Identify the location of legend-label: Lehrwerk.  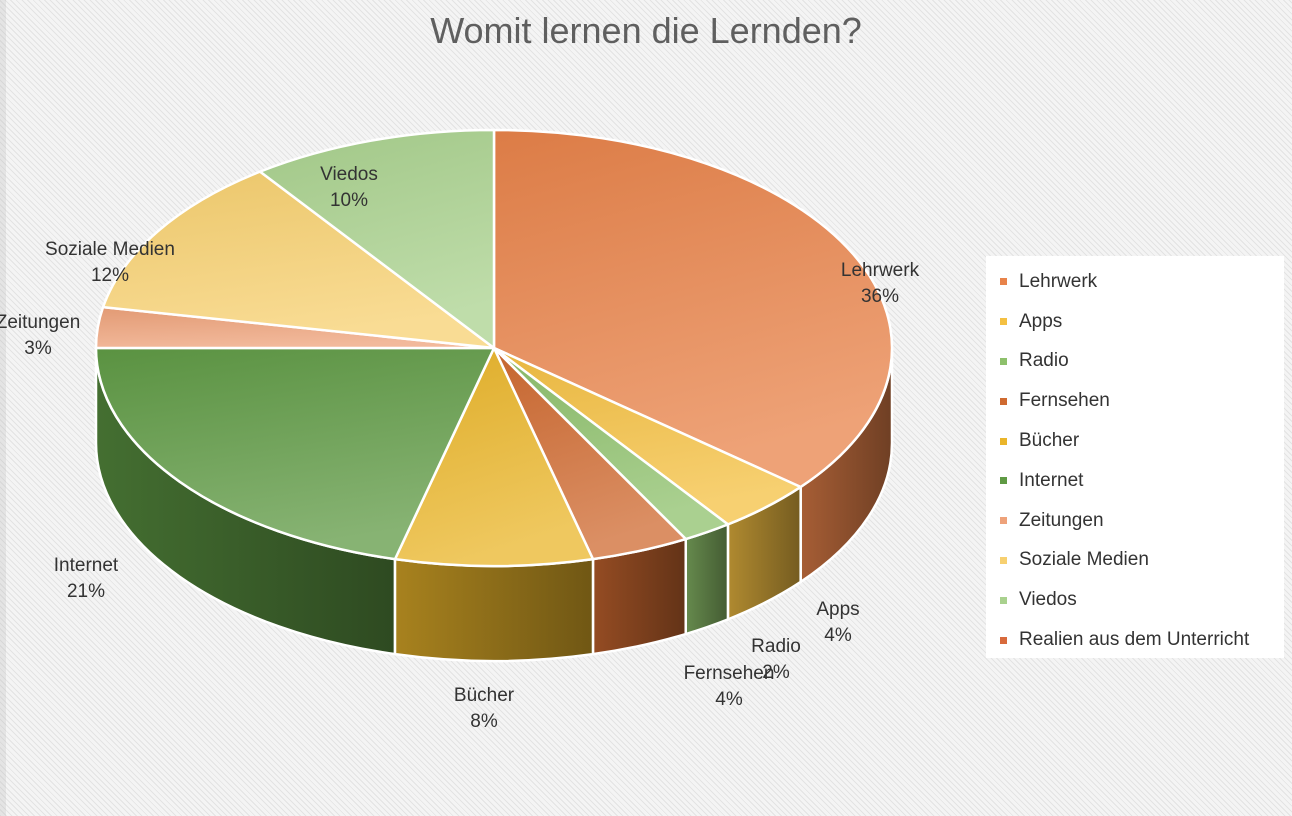
(1058, 281).